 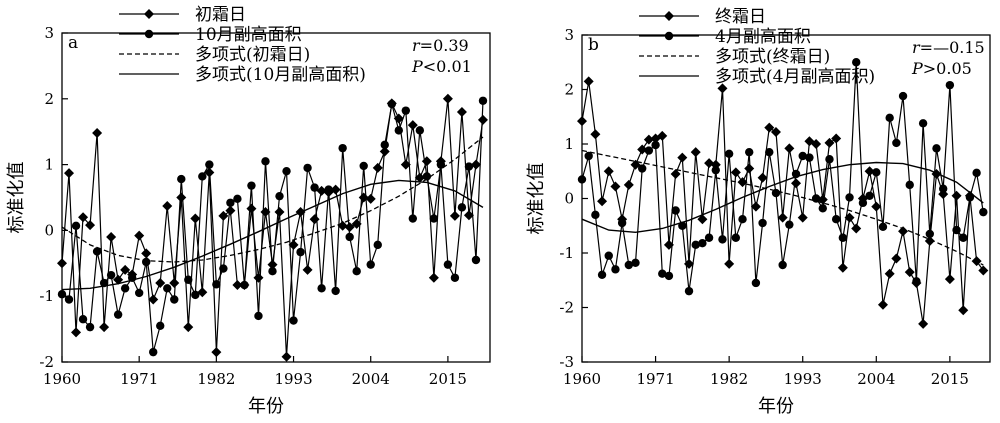 What do you see at coordinates (252, 55) in the screenshot?
I see `legend-label: 多项式(初霜日)` at bounding box center [252, 55].